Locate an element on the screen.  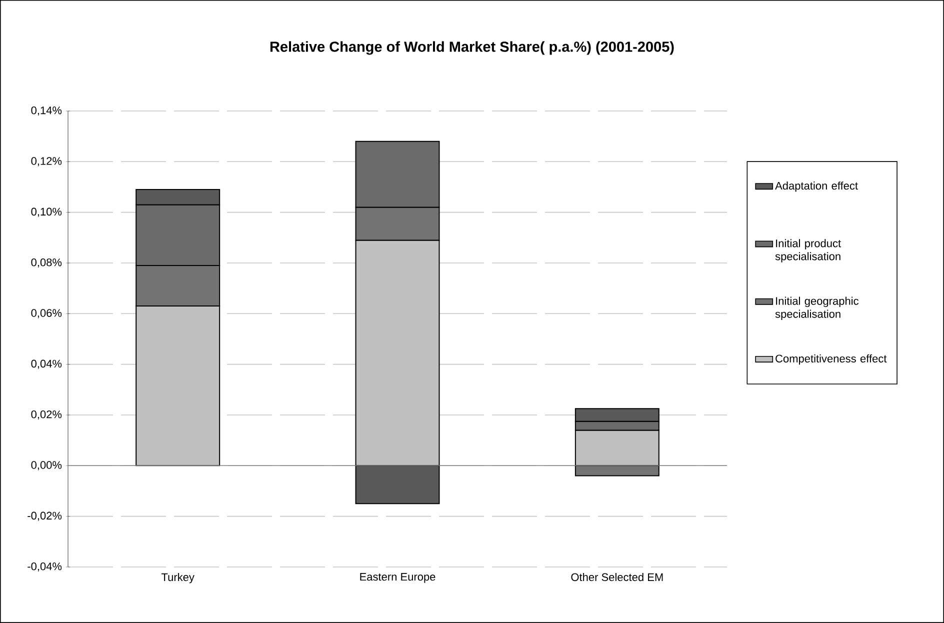
y-tick-label: 0,06% is located at coordinates (46, 313).